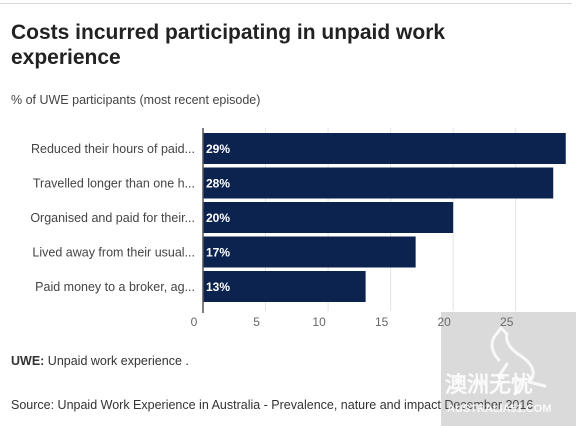 This screenshot has width=576, height=426. I want to click on footnote: UWE: Unpaid work experience ., so click(100, 361).